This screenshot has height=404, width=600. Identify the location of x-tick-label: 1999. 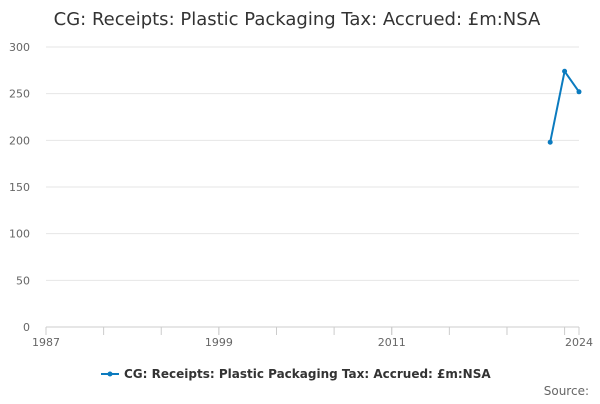
(219, 342).